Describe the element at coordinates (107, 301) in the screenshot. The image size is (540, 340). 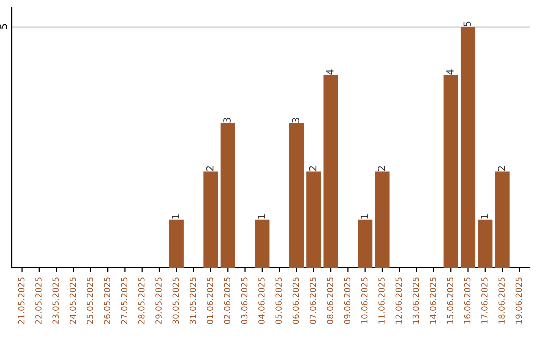
I see `x-tick-label: 26.05.2025` at that location.